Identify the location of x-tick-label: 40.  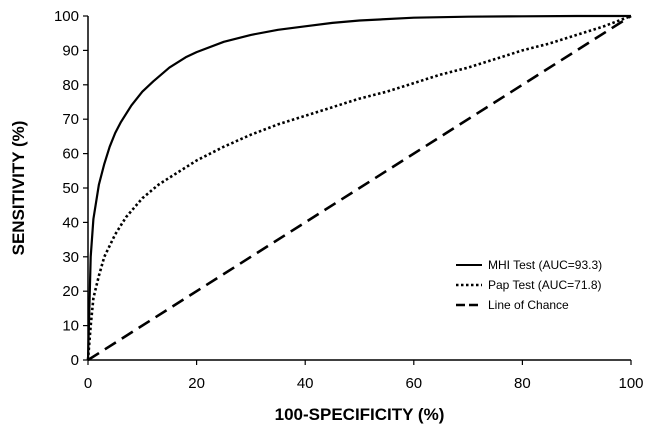
(305, 383).